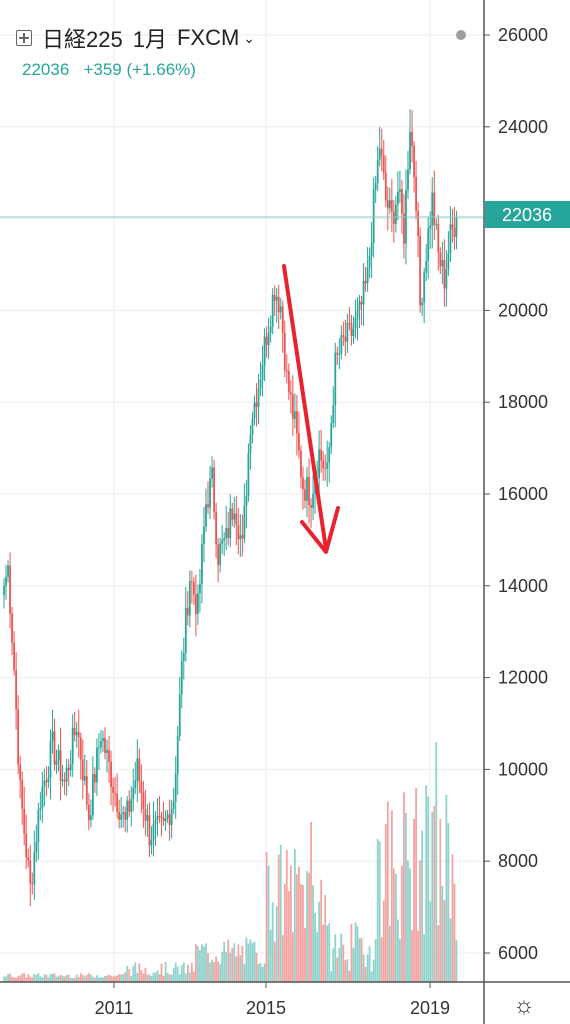  Describe the element at coordinates (82, 39) in the screenshot. I see `symbol-name: 日経225` at that location.